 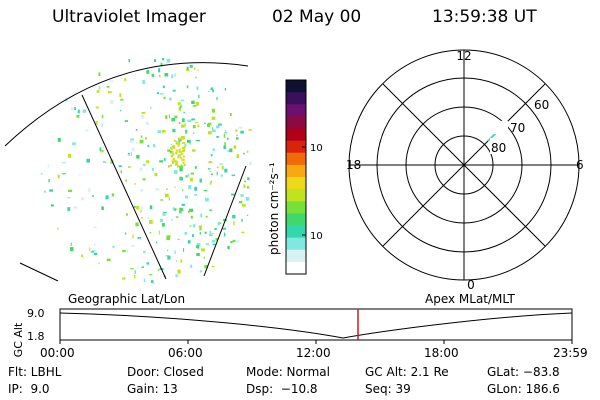 I want to click on time-tick-0000: 00:00, so click(x=57, y=353).